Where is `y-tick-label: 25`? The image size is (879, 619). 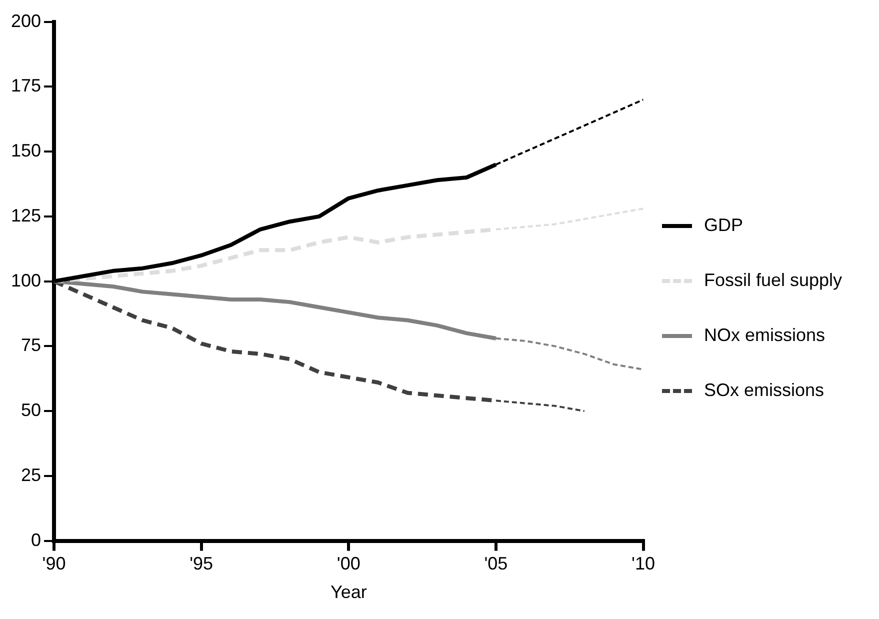 y-tick-label: 25 is located at coordinates (31, 474).